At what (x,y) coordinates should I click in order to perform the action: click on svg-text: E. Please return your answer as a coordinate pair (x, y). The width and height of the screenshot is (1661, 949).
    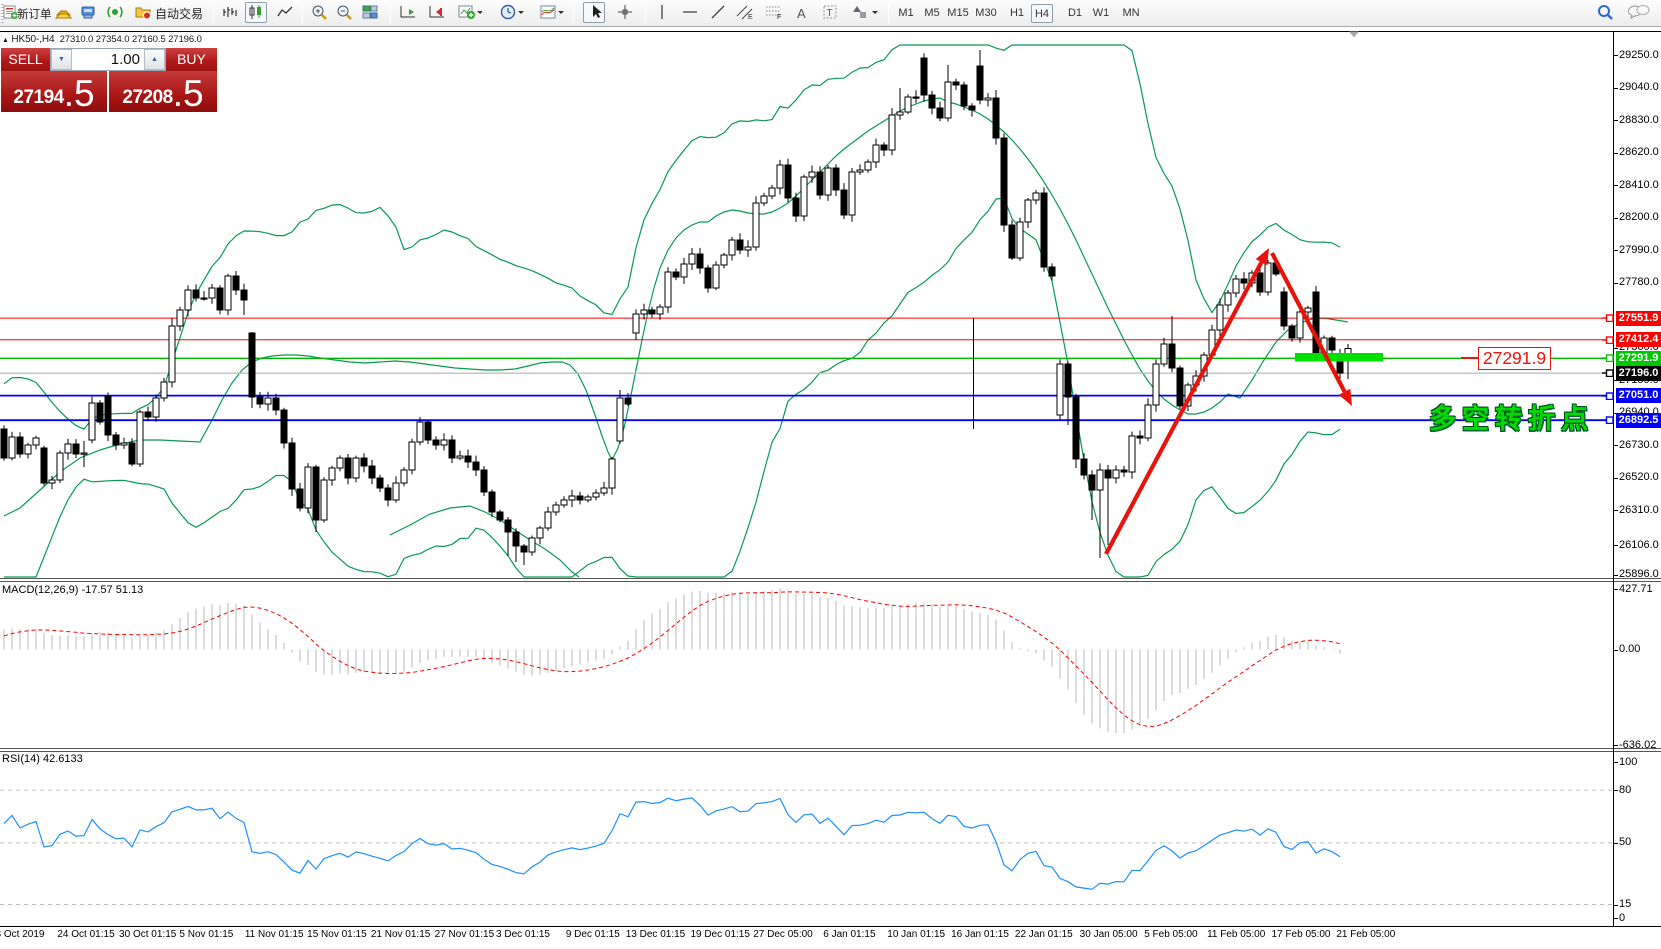
    Looking at the image, I should click on (750, 17).